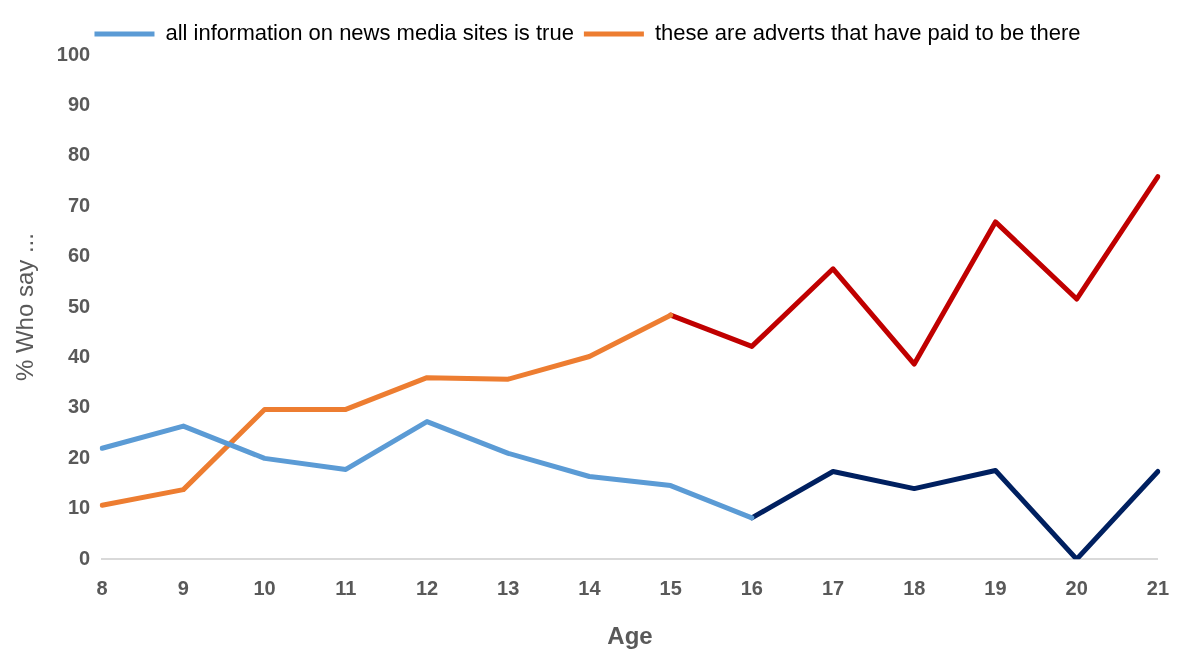 This screenshot has width=1195, height=664. Describe the element at coordinates (79, 507) in the screenshot. I see `y-tick-label: 10` at that location.